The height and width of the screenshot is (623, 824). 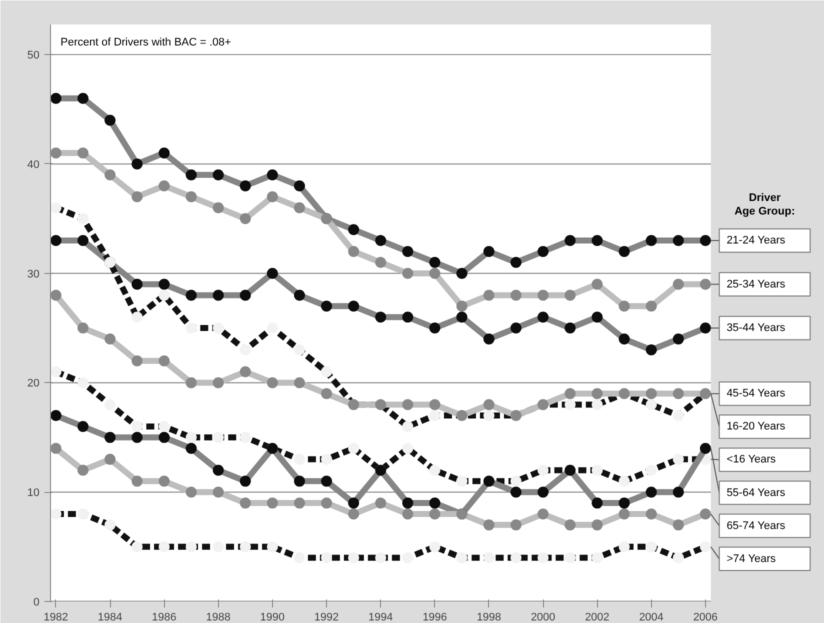 What do you see at coordinates (110, 617) in the screenshot?
I see `x-tick-label: 1984` at bounding box center [110, 617].